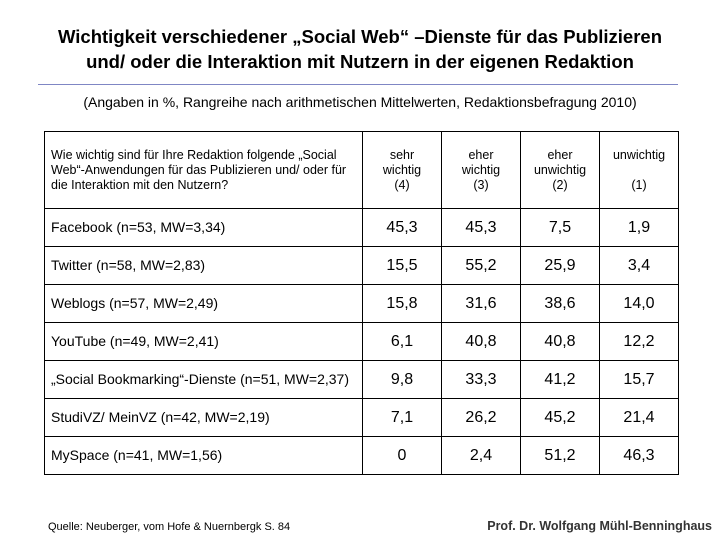  What do you see at coordinates (402, 265) in the screenshot?
I see `cell-value: 15,5` at bounding box center [402, 265].